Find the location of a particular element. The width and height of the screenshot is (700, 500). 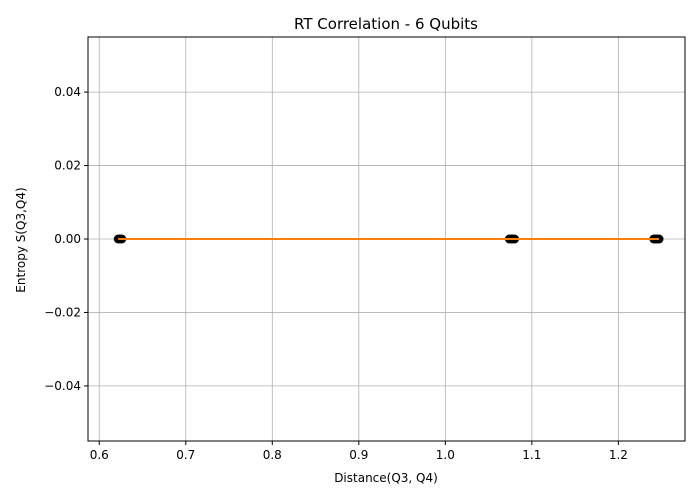

y-axis-label: Entropy S(Q3,Q4) is located at coordinates (21, 239).